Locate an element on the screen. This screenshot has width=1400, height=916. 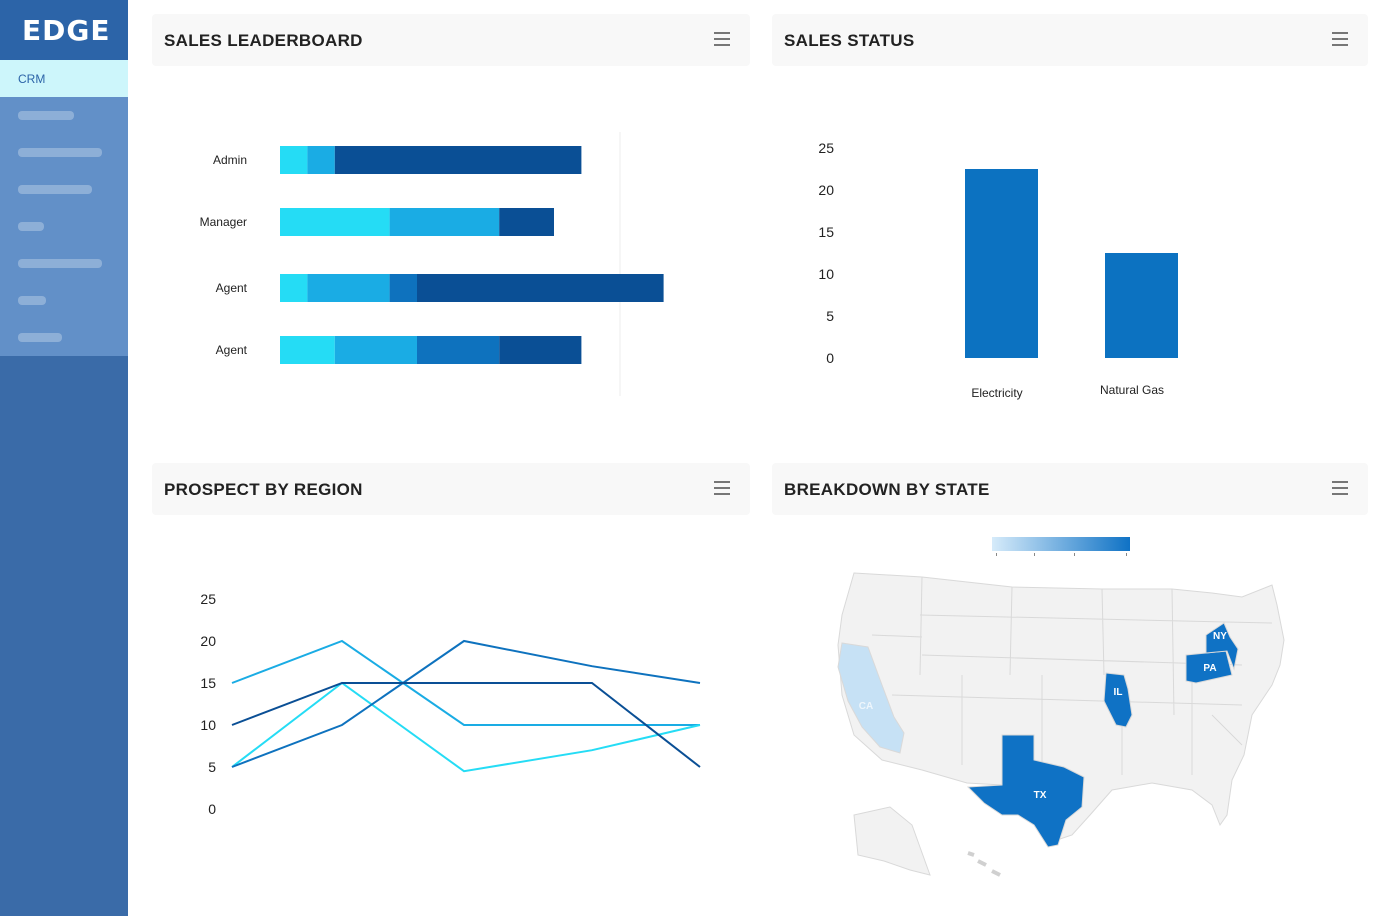
sidebar: EDGE CRM is located at coordinates (64, 458).